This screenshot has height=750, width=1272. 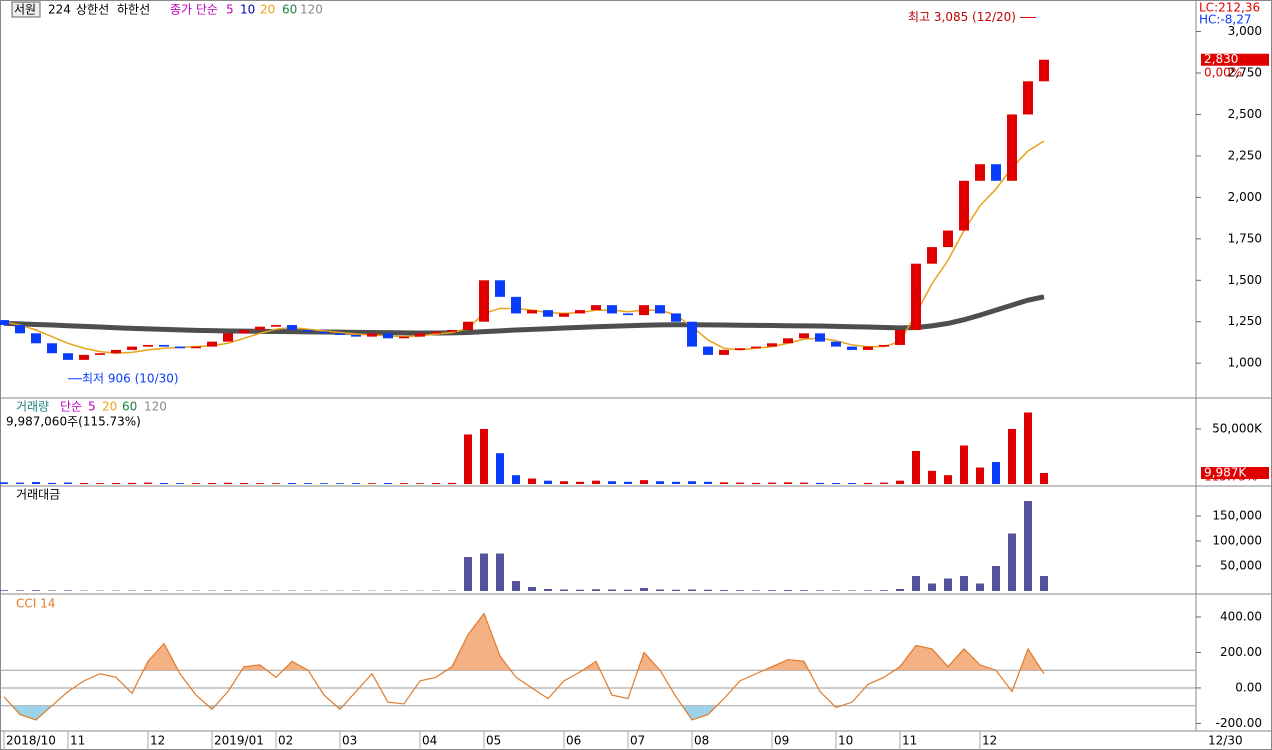 I want to click on panel-title: 거래량, so click(x=32, y=407).